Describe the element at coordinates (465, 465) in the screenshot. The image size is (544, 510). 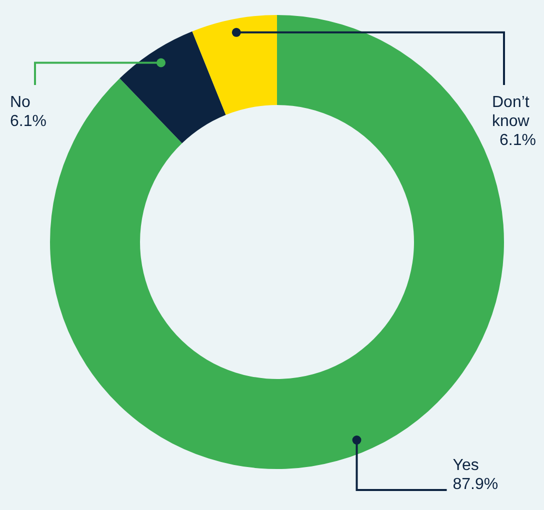
I see `slice-label: Yes` at that location.